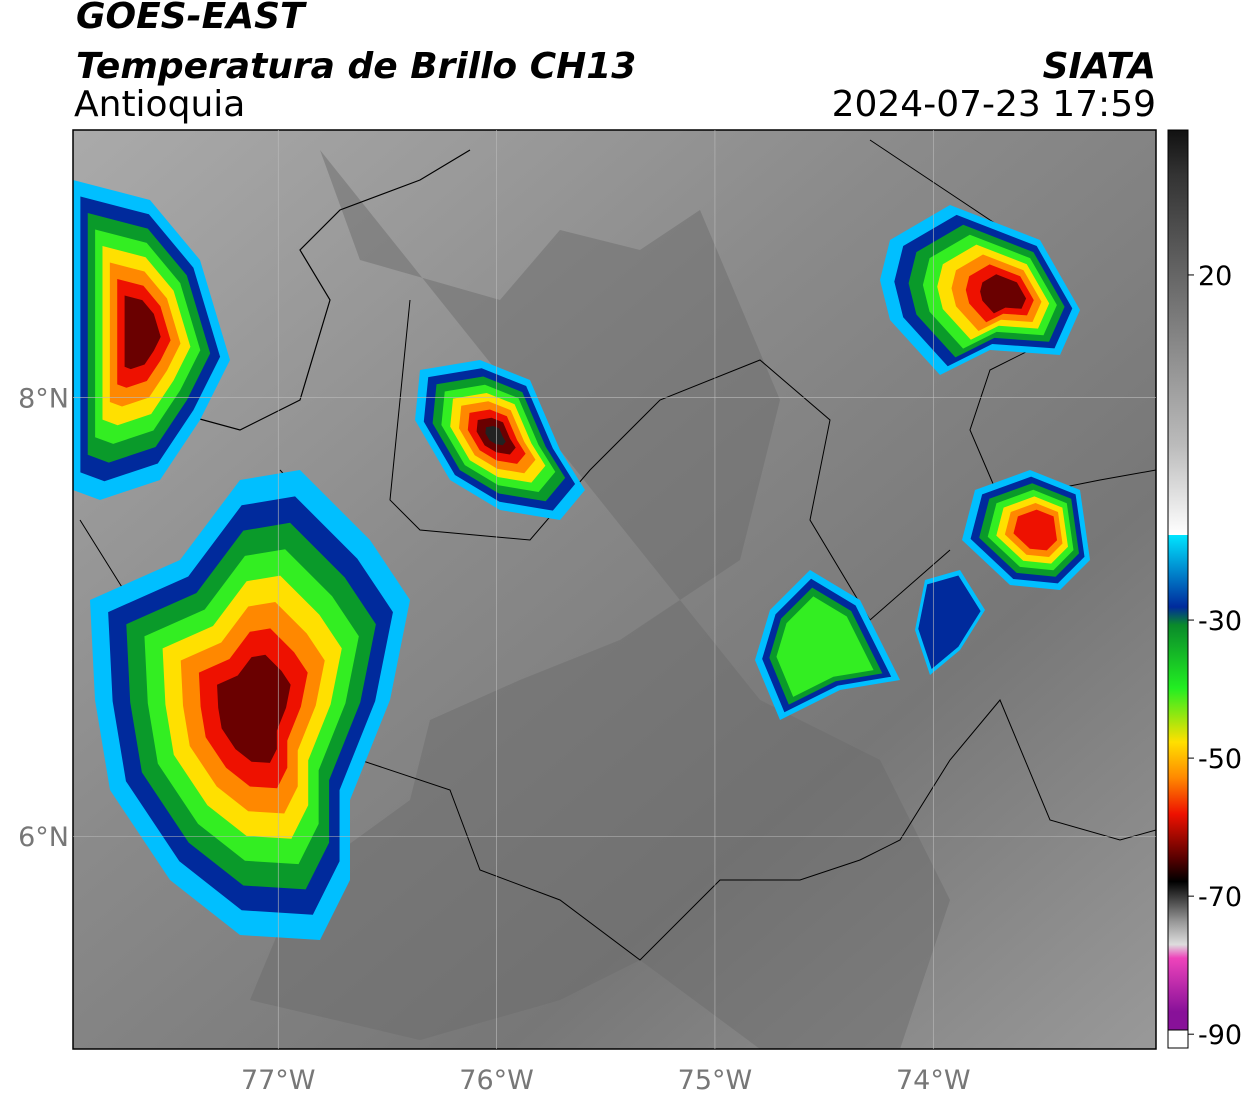 Image resolution: width=1252 pixels, height=1099 pixels. Describe the element at coordinates (1220, 1035) in the screenshot. I see `colorbar-tick-label: -90` at that location.